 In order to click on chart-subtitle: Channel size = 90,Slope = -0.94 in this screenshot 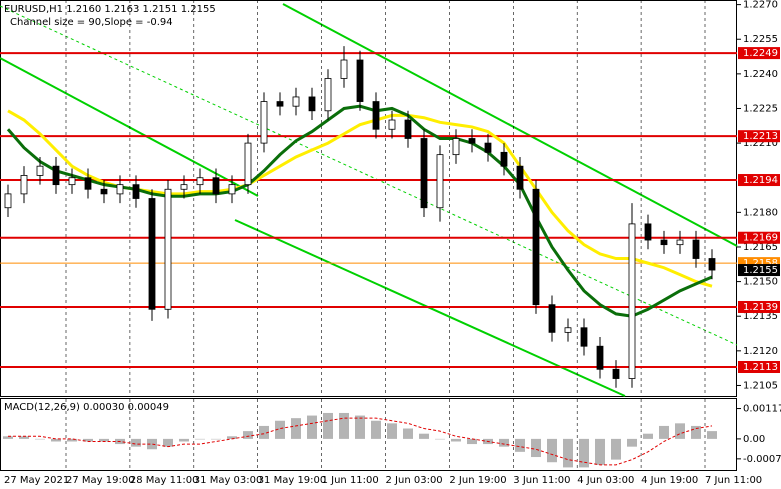, I will do `click(91, 22)`.